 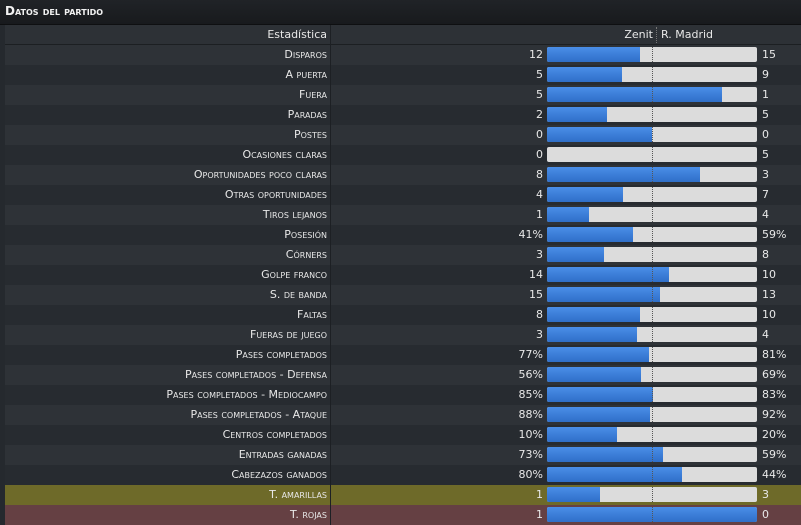 What do you see at coordinates (539, 174) in the screenshot?
I see `home-value: 8` at bounding box center [539, 174].